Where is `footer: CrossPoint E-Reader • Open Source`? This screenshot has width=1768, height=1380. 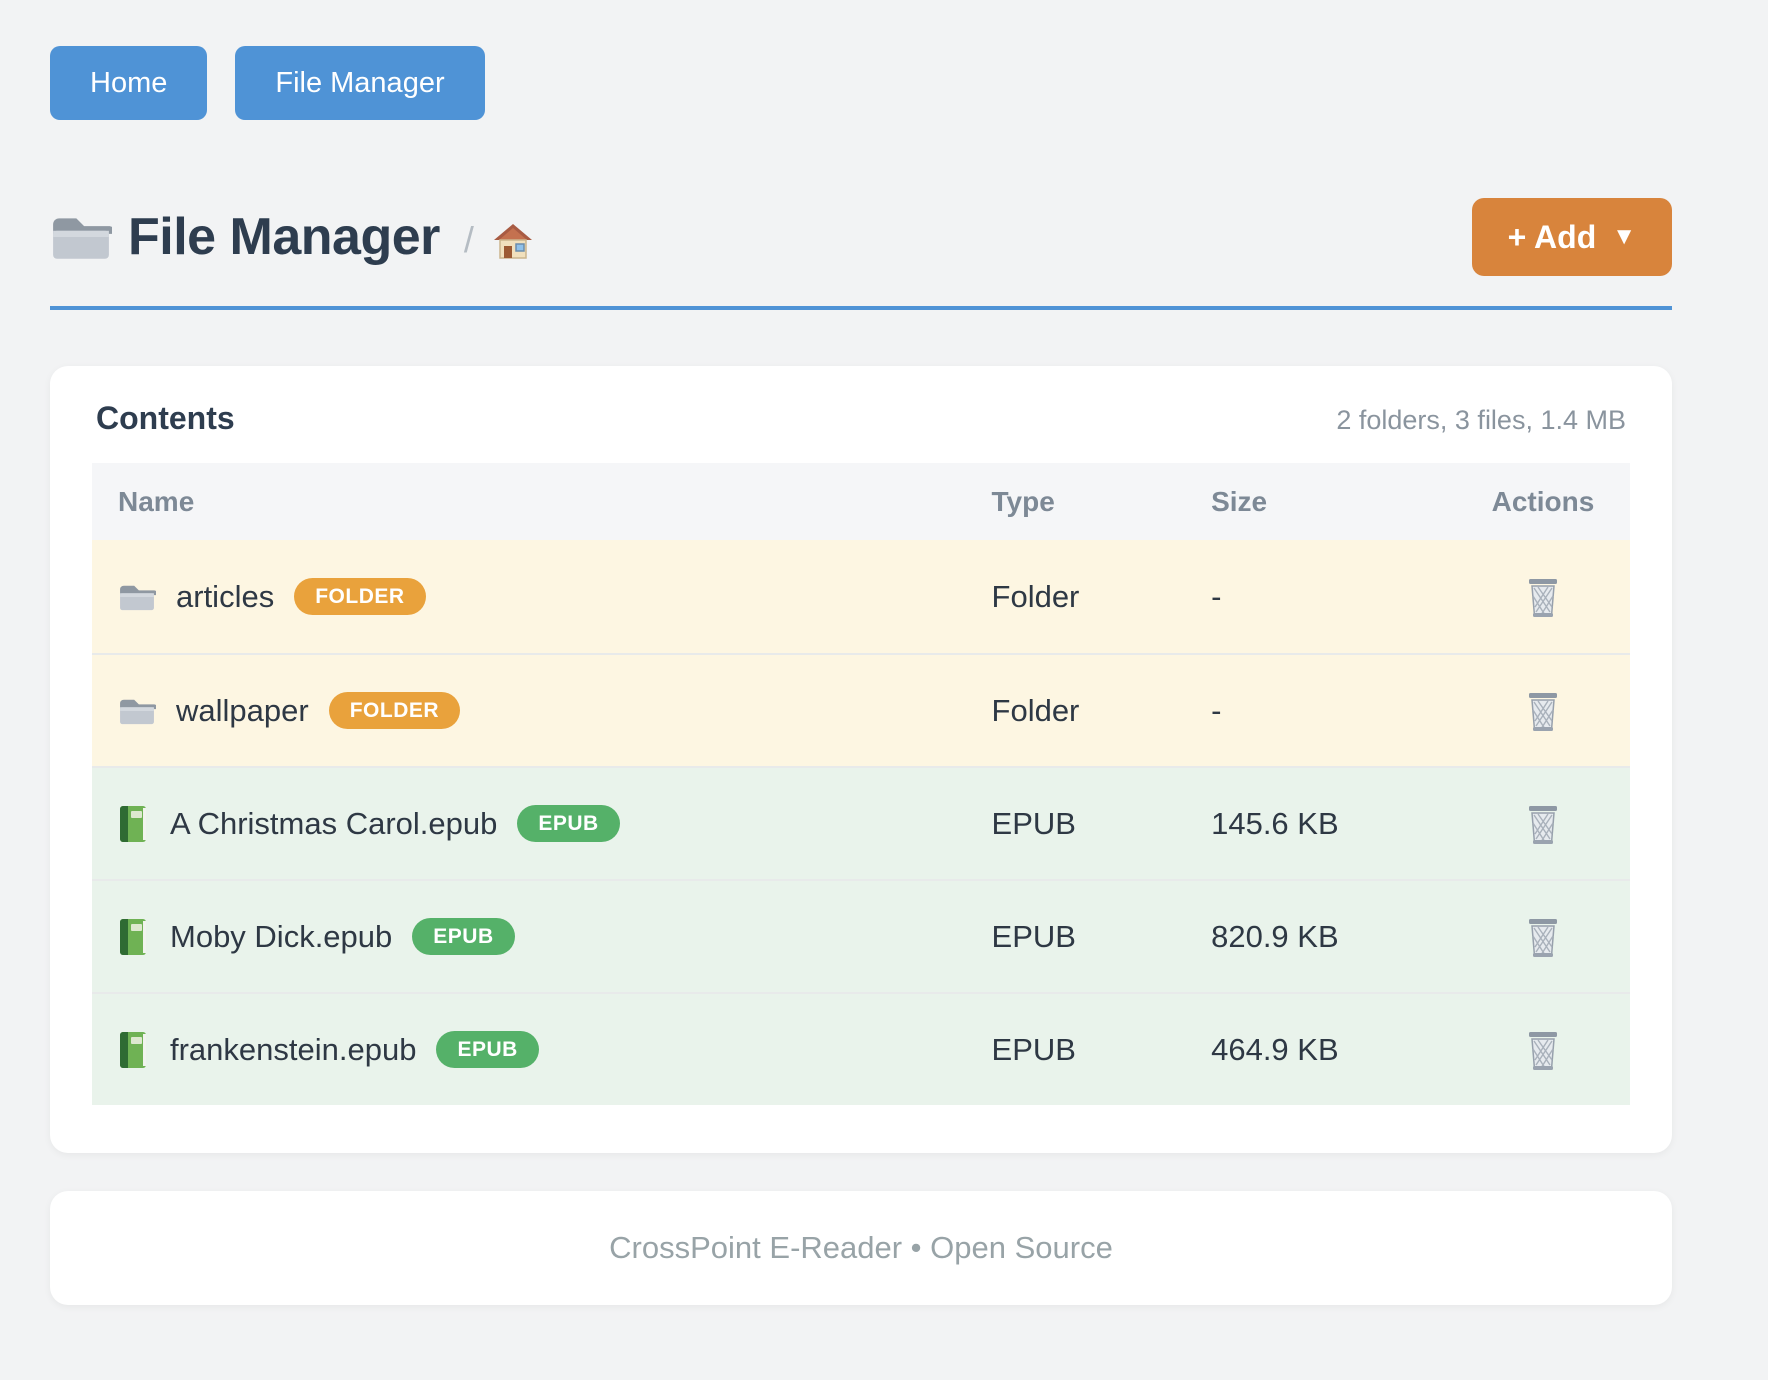
footer: CrossPoint E-Reader • Open Source is located at coordinates (861, 1248).